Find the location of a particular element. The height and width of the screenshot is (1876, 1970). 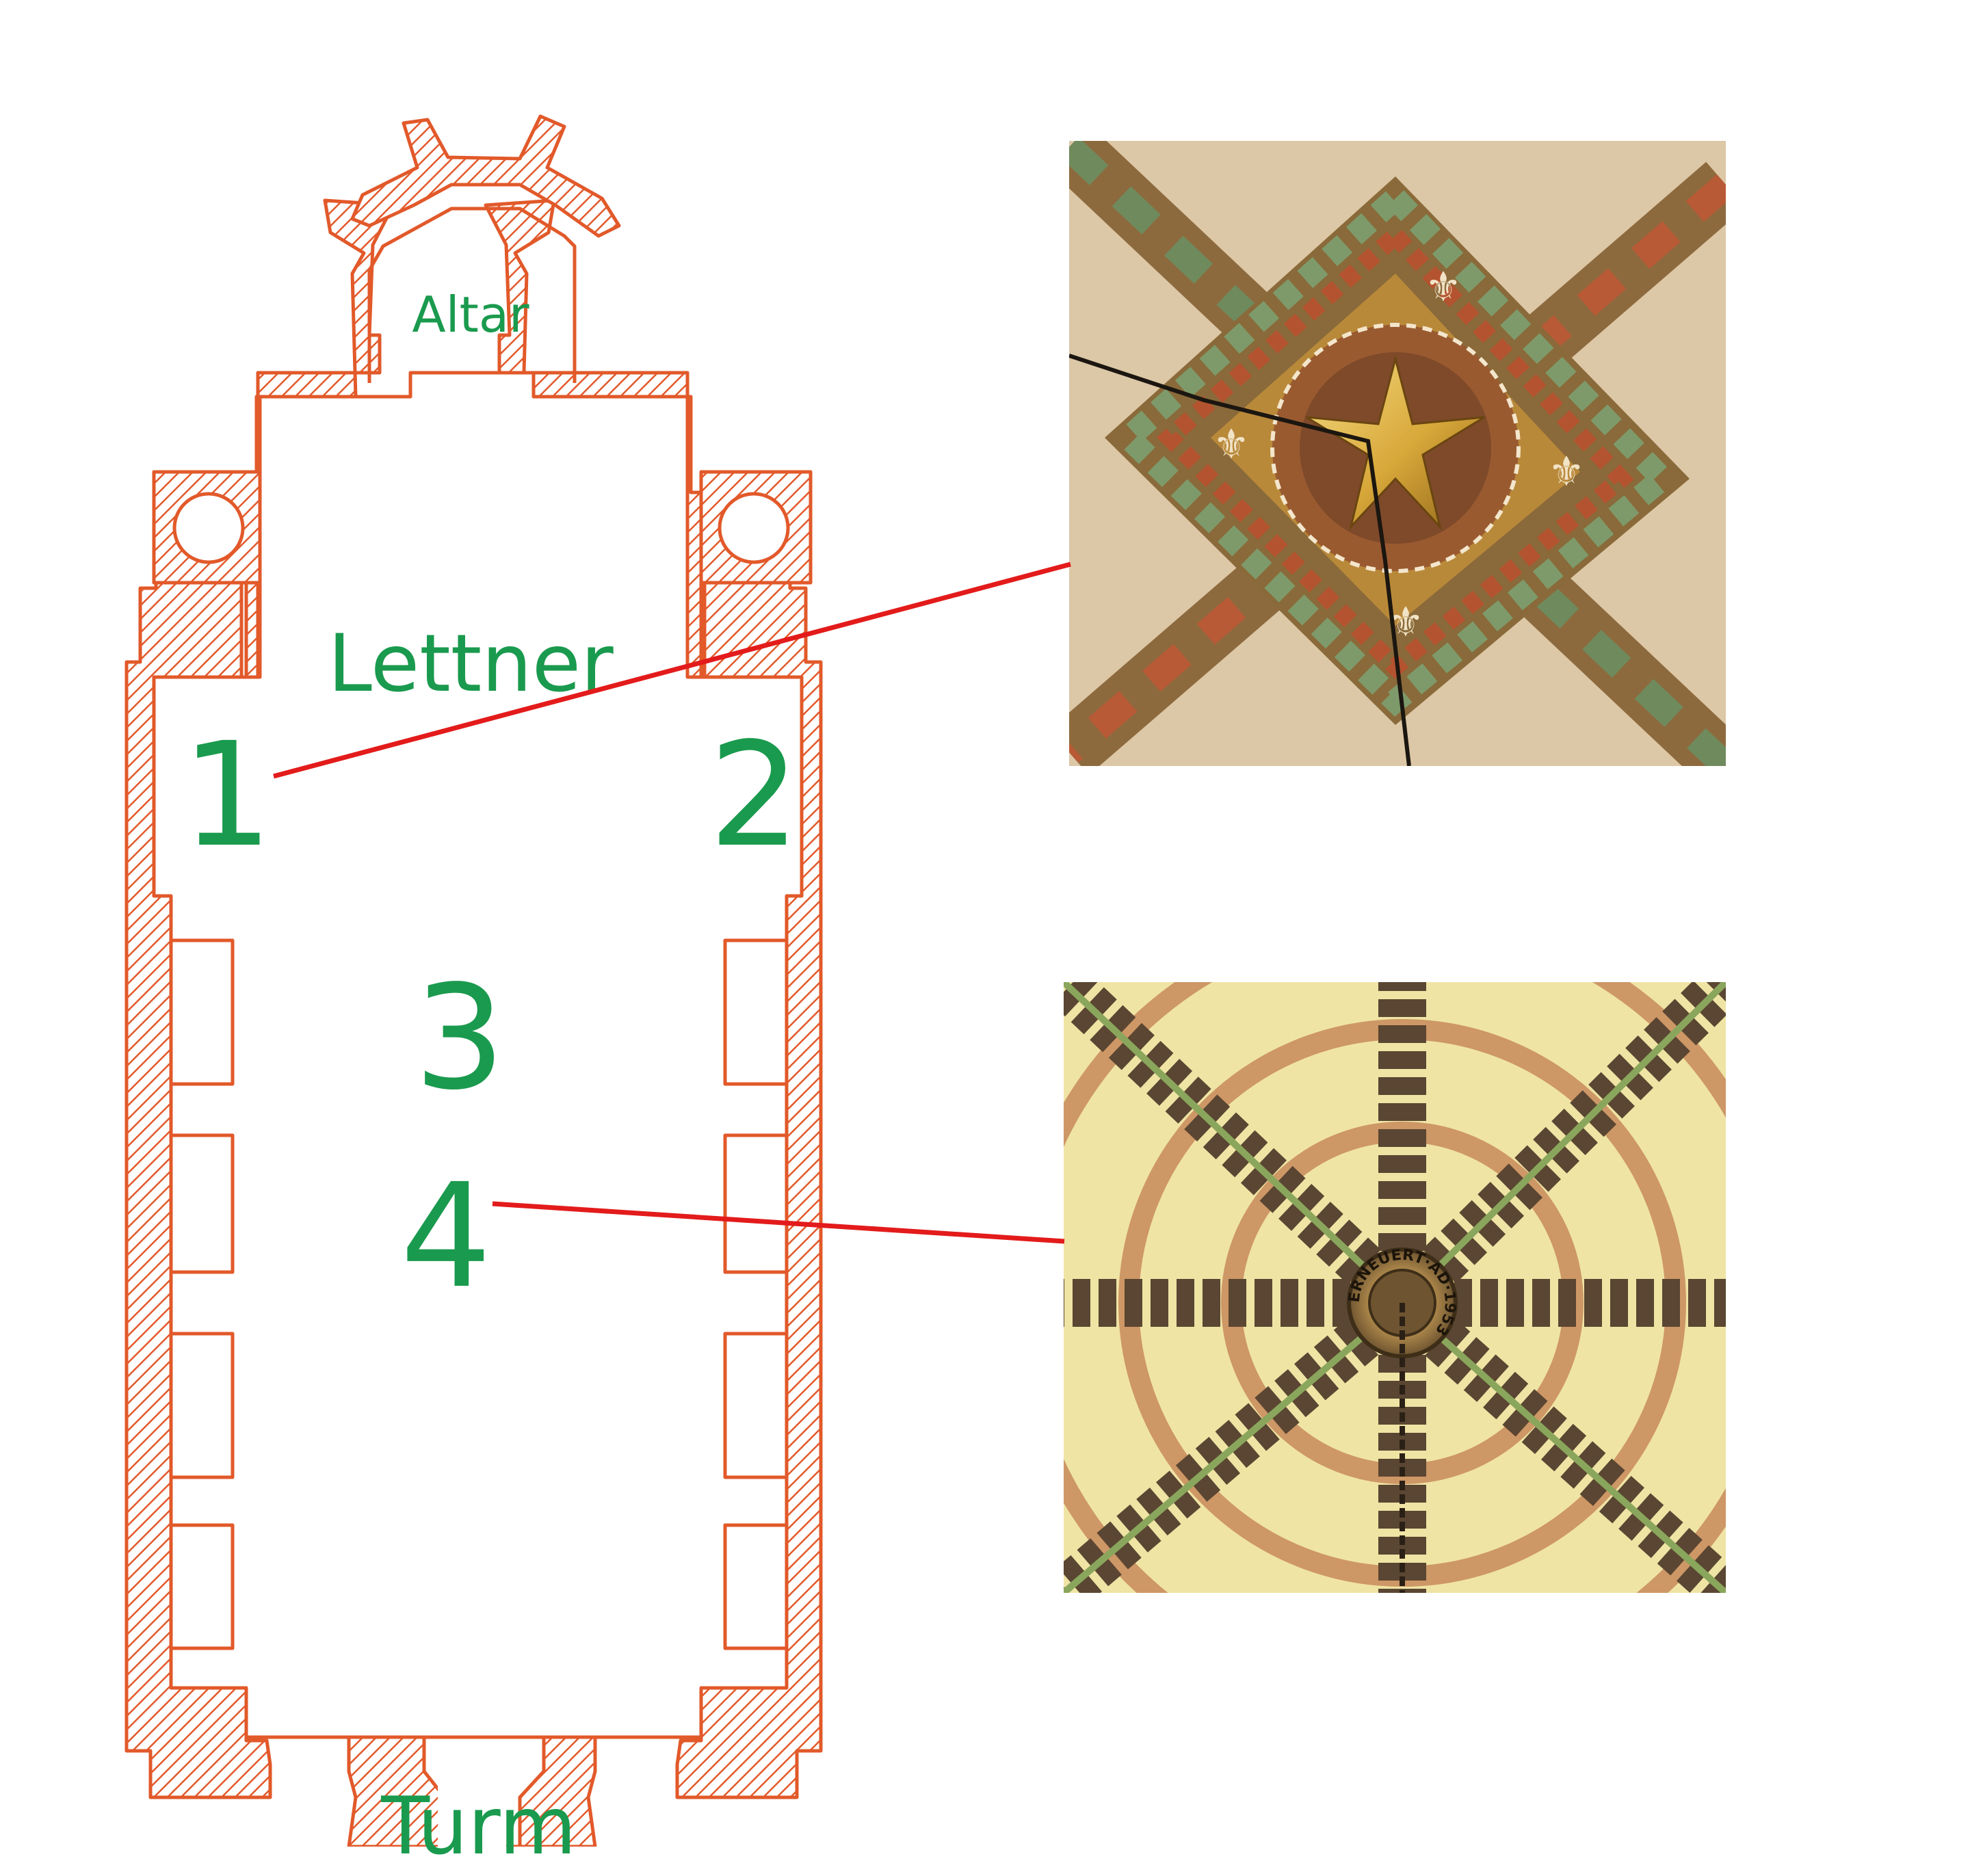

label-2: 2 is located at coordinates (754, 795).